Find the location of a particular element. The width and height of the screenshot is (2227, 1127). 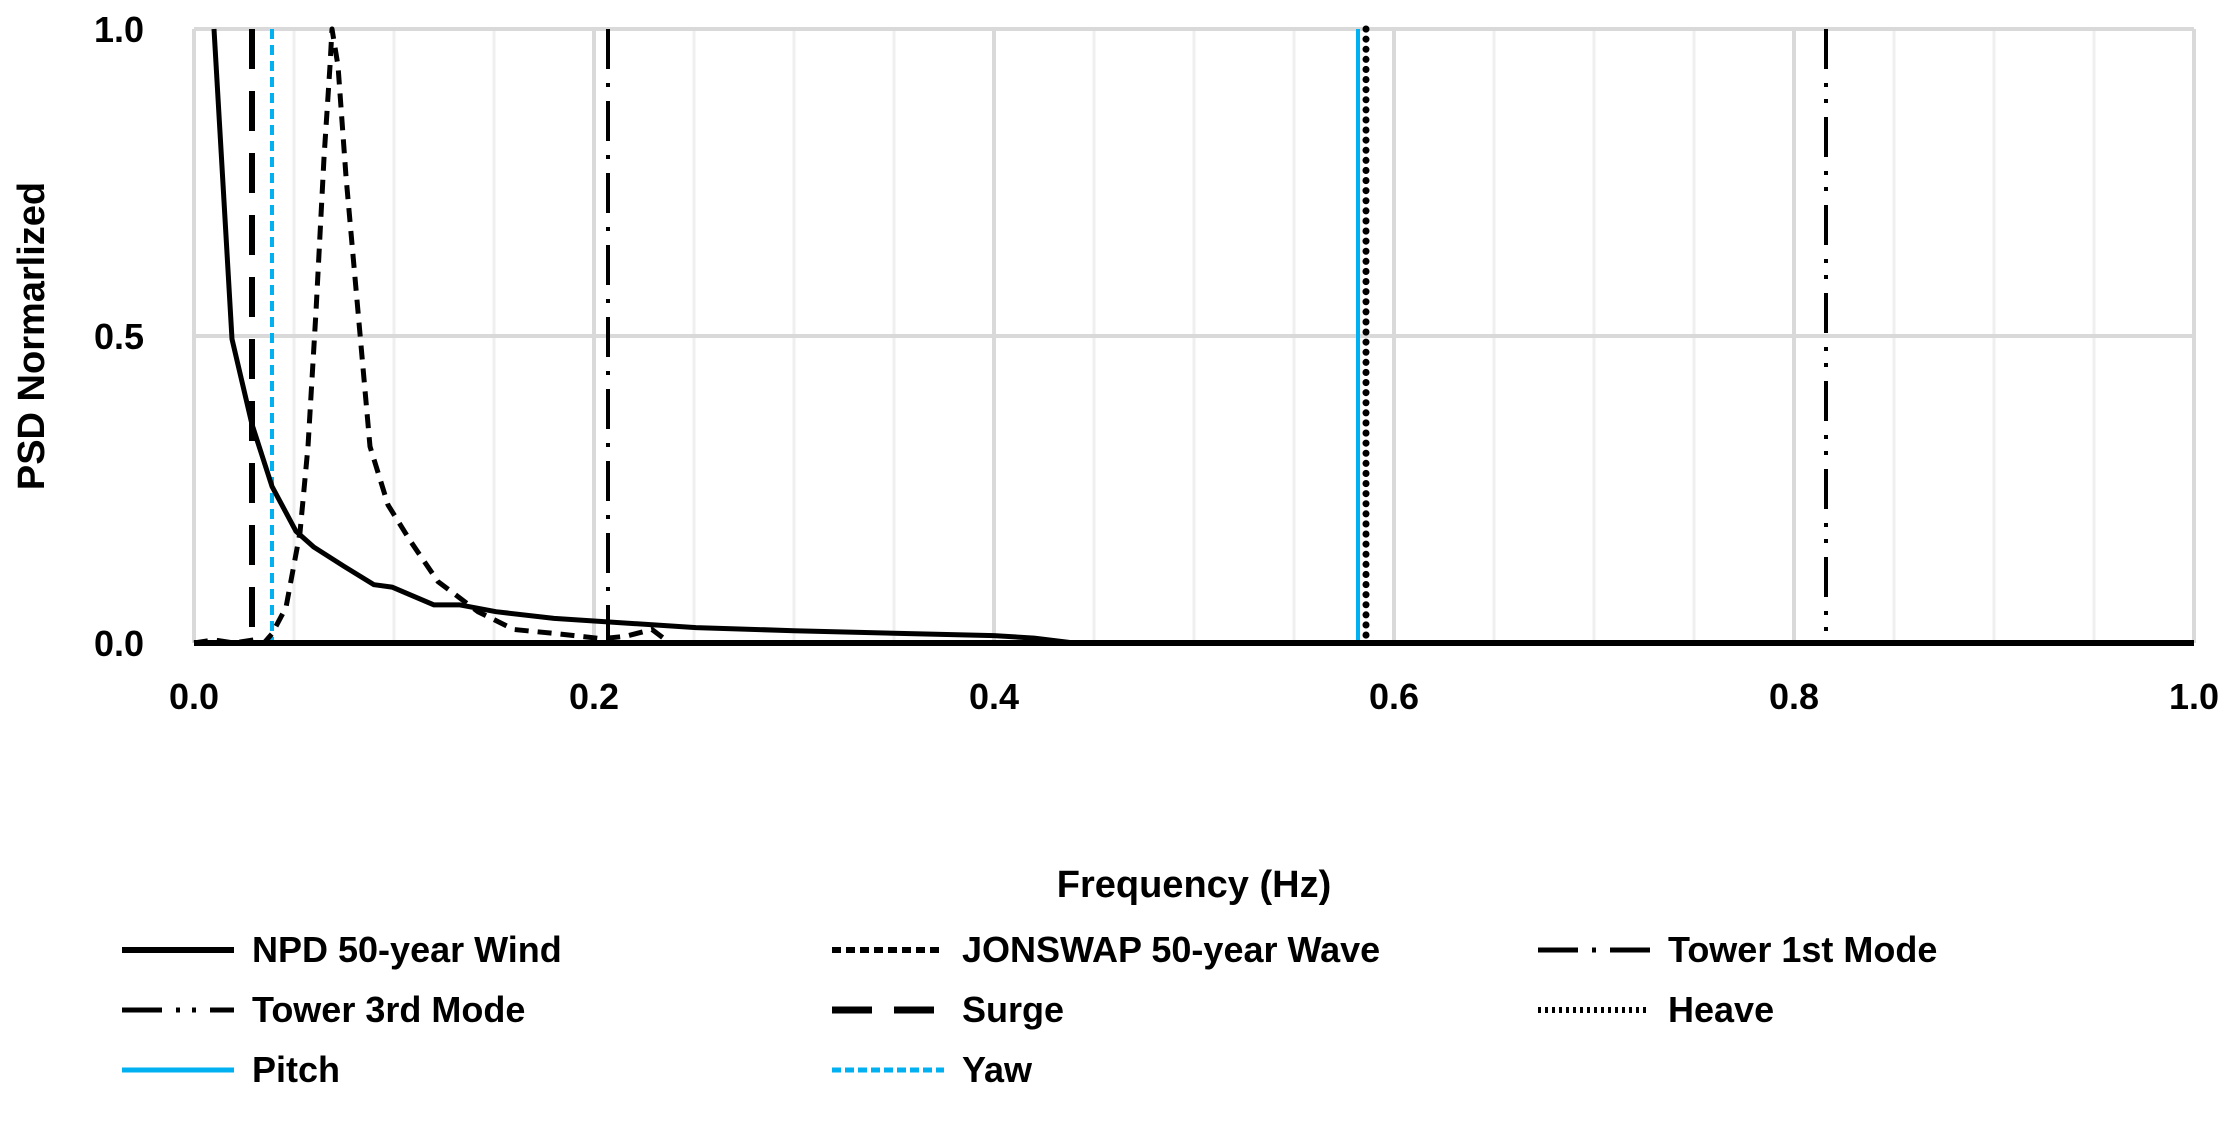

legend-item: Yaw is located at coordinates (932, 1069).